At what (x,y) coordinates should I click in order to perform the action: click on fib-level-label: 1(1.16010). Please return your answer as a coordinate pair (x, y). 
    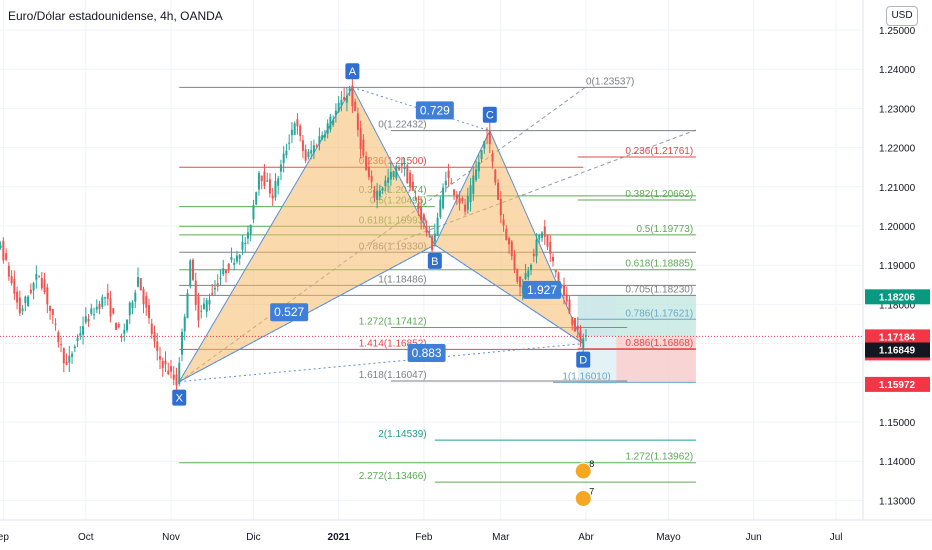
    Looking at the image, I should click on (586, 376).